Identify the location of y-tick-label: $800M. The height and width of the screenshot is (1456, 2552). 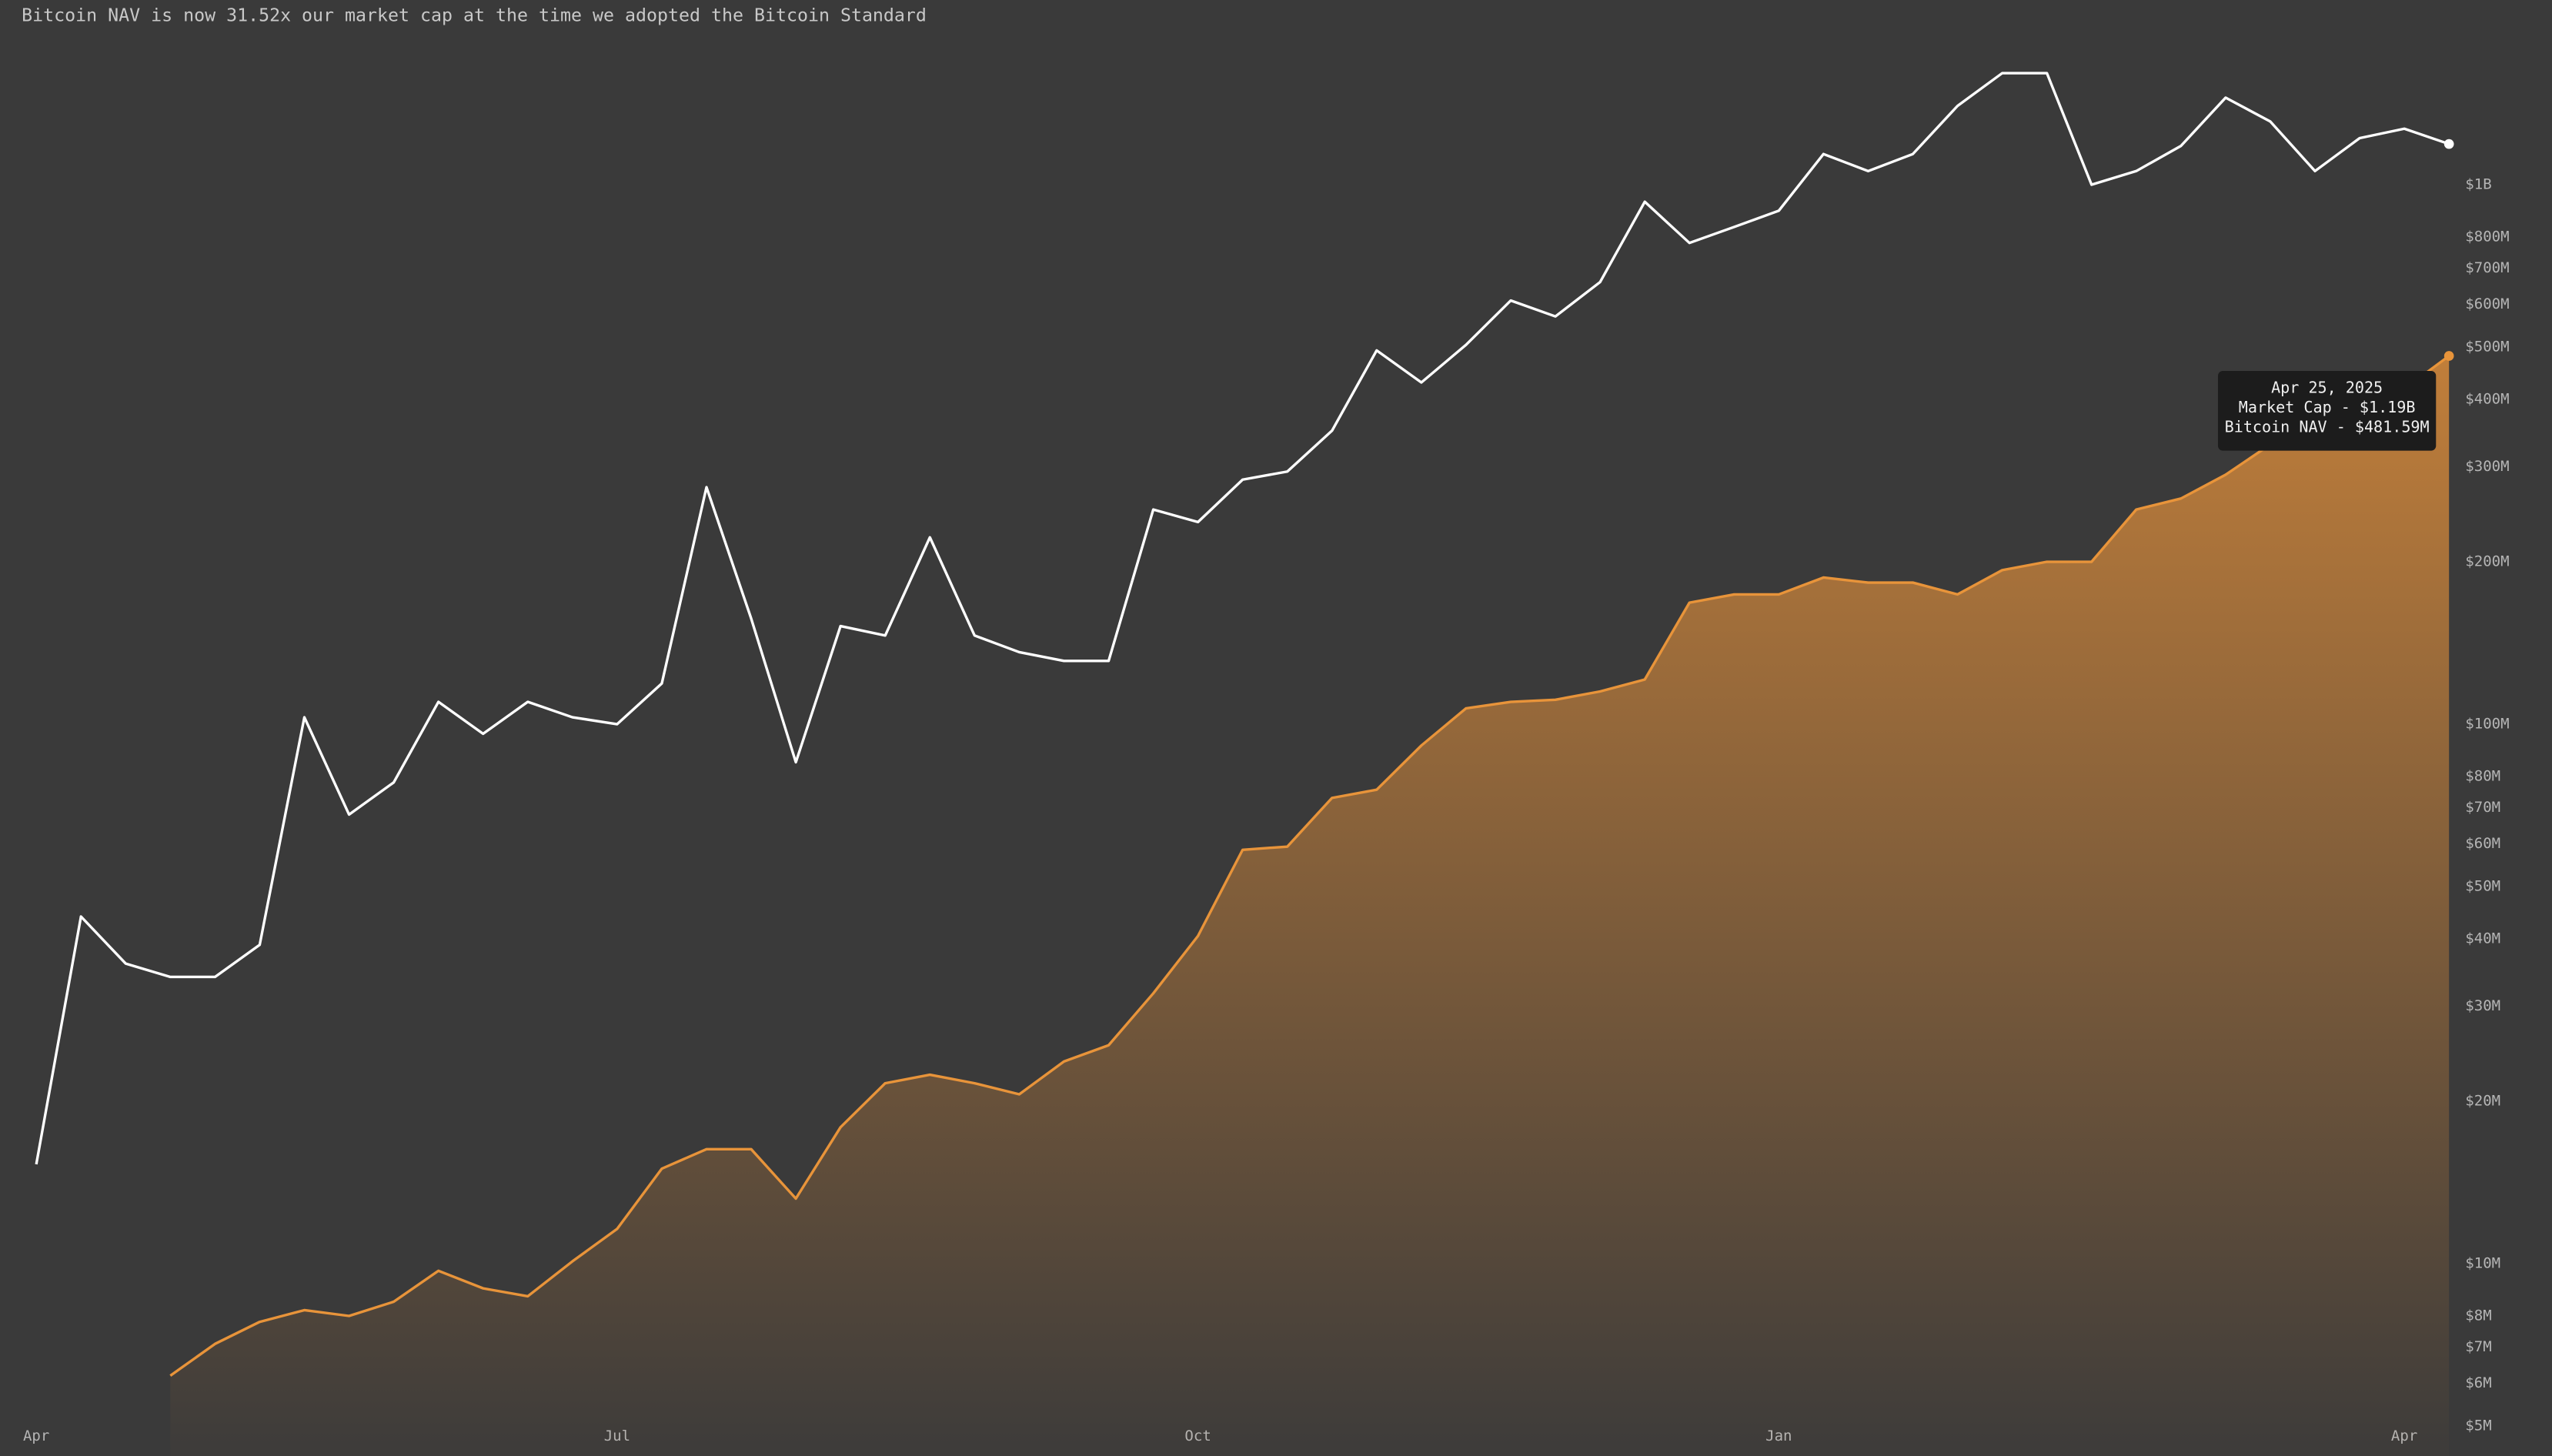
(2487, 237).